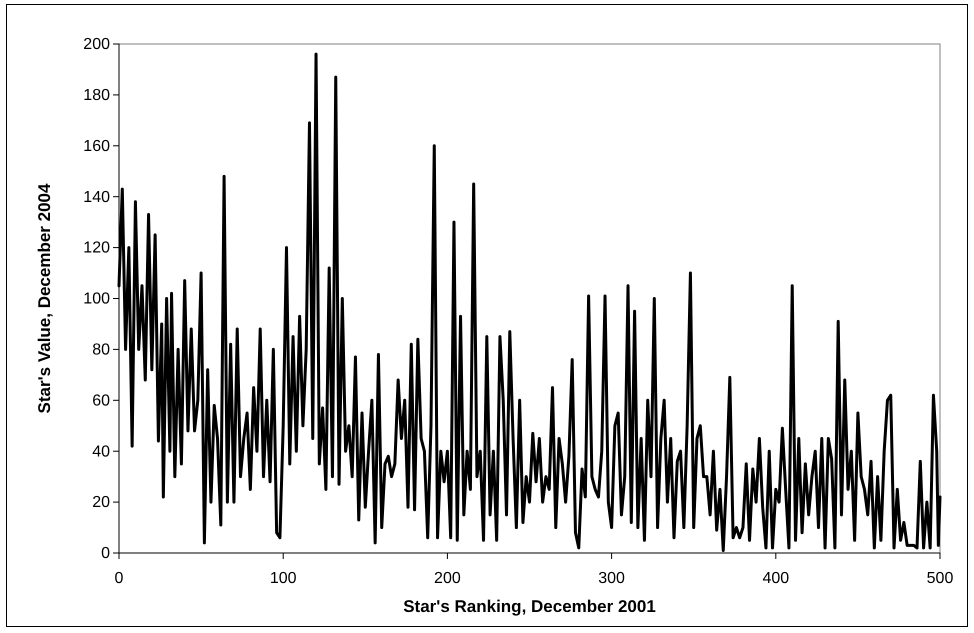 The image size is (974, 633). Describe the element at coordinates (447, 578) in the screenshot. I see `x-tick-label: 200` at that location.